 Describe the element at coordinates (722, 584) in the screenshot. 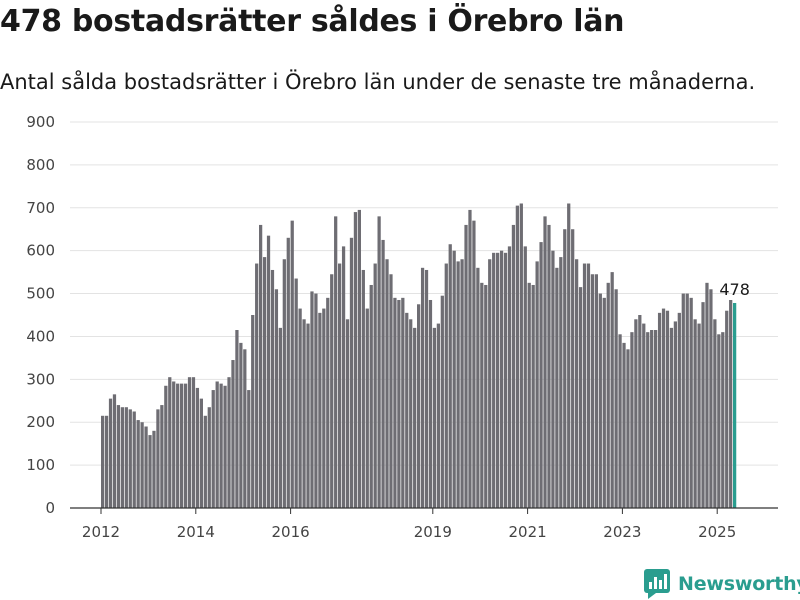

I see `brand: Newsworthy` at that location.